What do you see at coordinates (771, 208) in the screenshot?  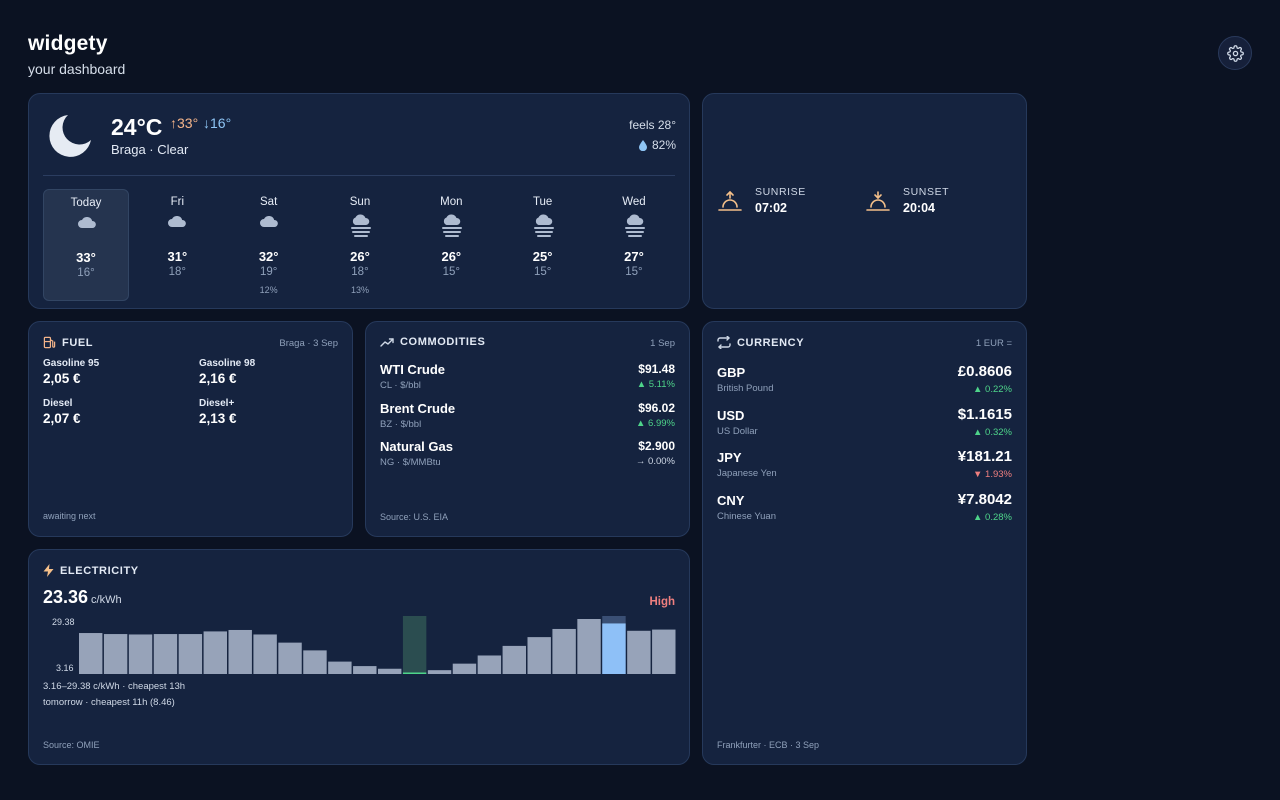 I see `sunrise-time: 07:02` at bounding box center [771, 208].